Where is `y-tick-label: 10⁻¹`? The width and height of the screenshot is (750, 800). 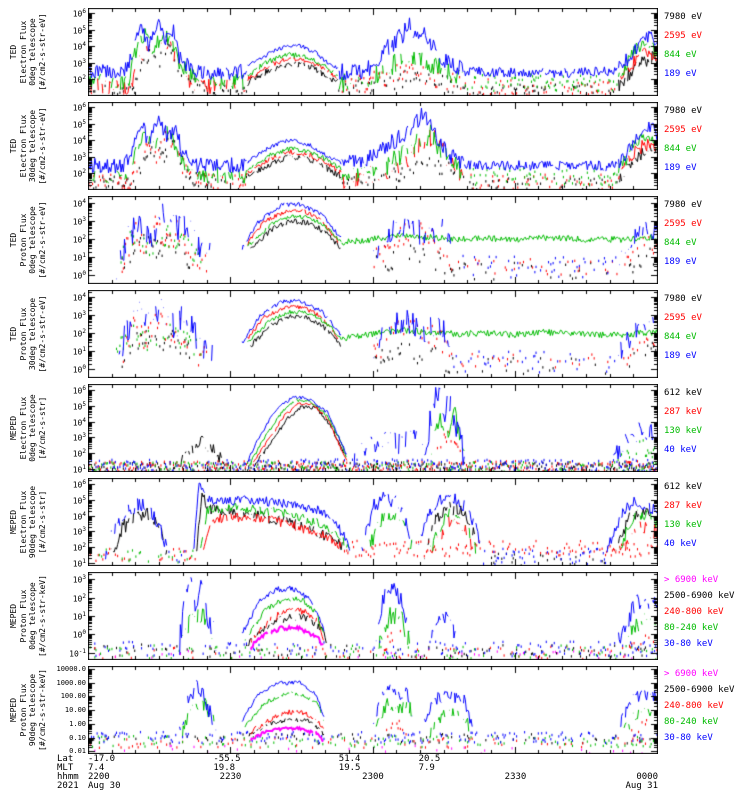
y-tick-label: 10⁻¹ is located at coordinates (77, 653).